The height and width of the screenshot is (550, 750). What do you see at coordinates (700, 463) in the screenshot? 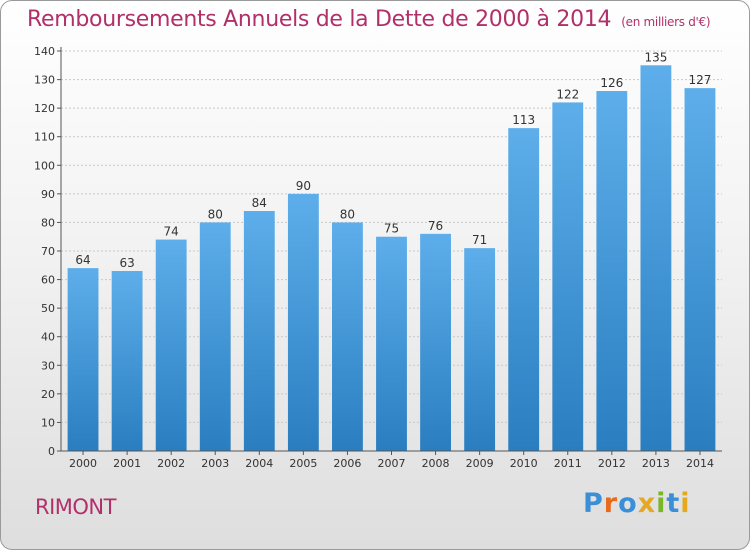
I see `x-tick-label: 2014` at bounding box center [700, 463].